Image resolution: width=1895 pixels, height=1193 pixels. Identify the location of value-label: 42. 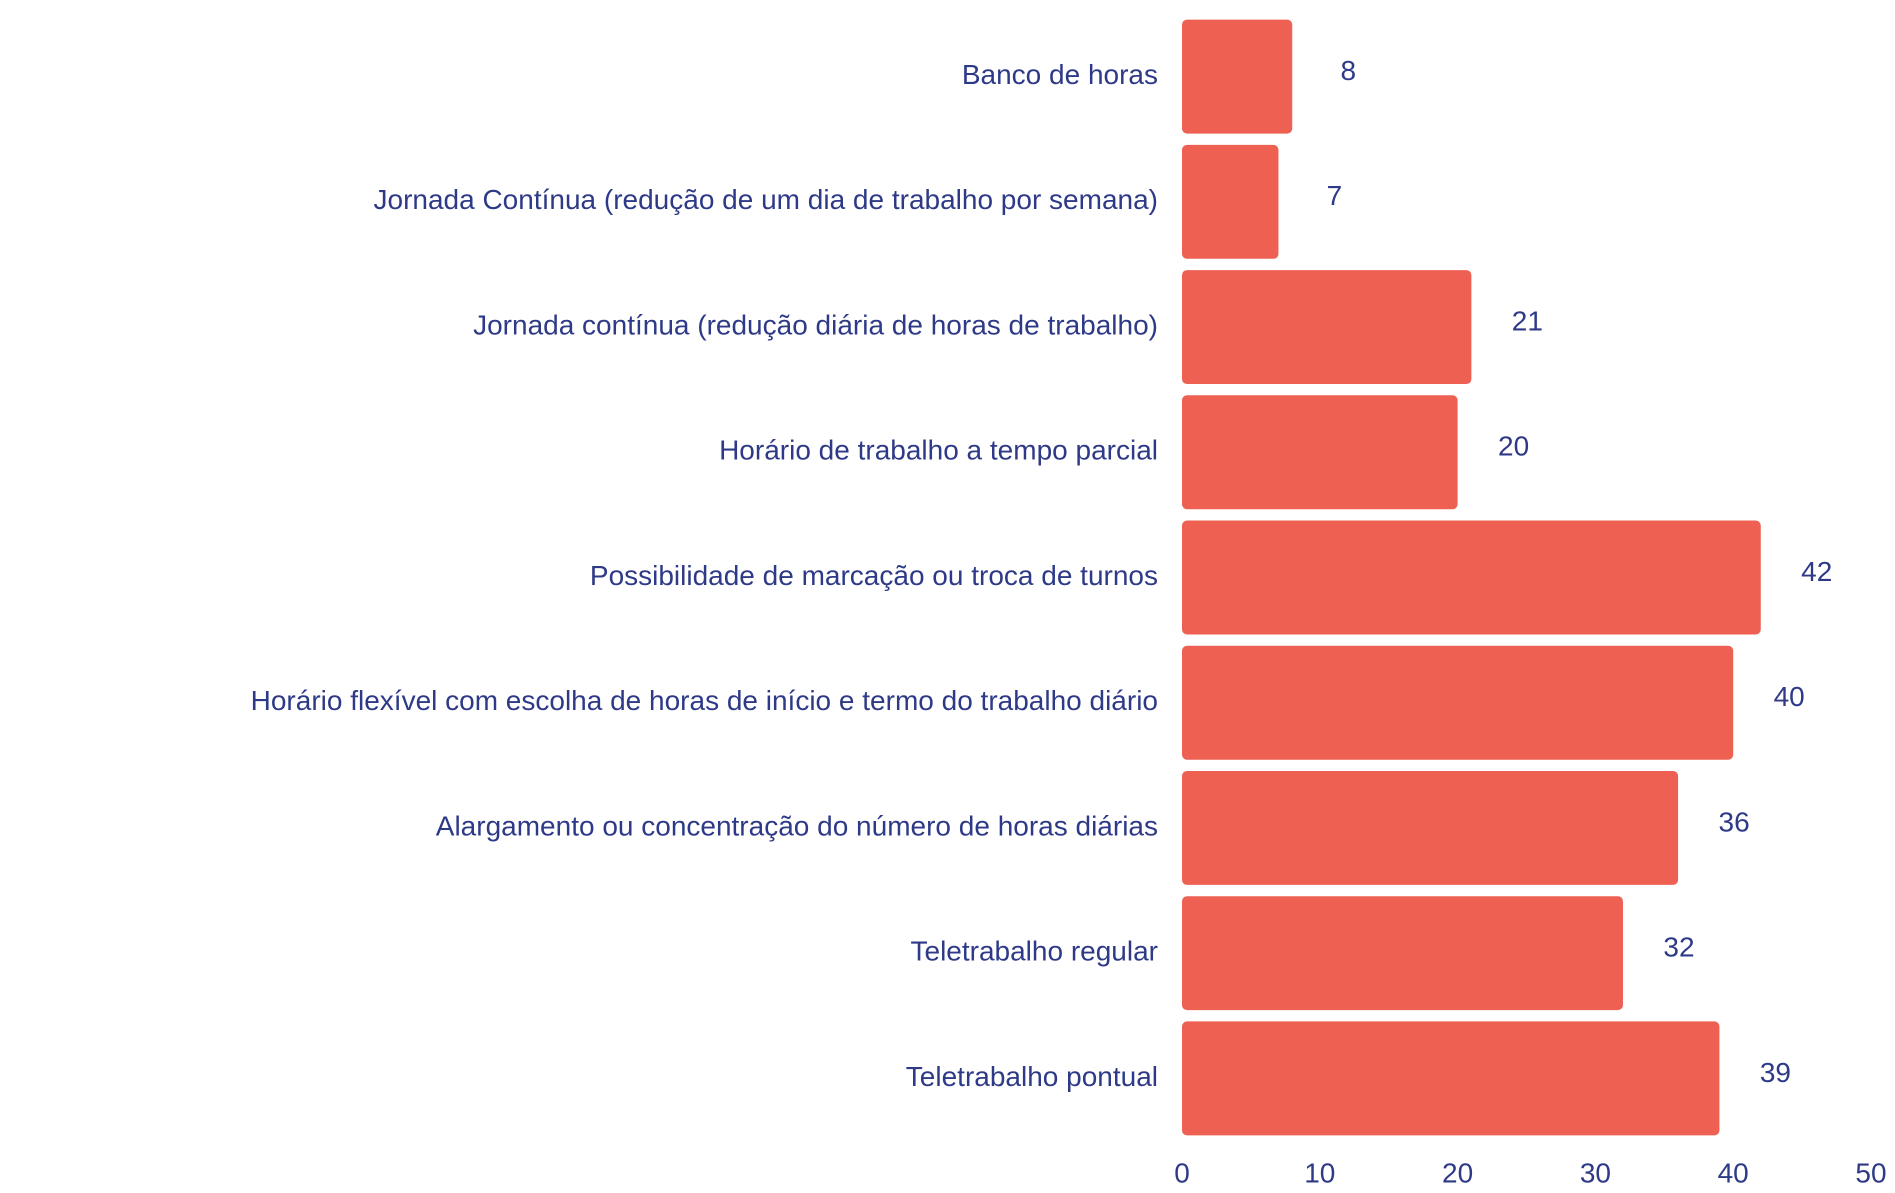
(1816, 571).